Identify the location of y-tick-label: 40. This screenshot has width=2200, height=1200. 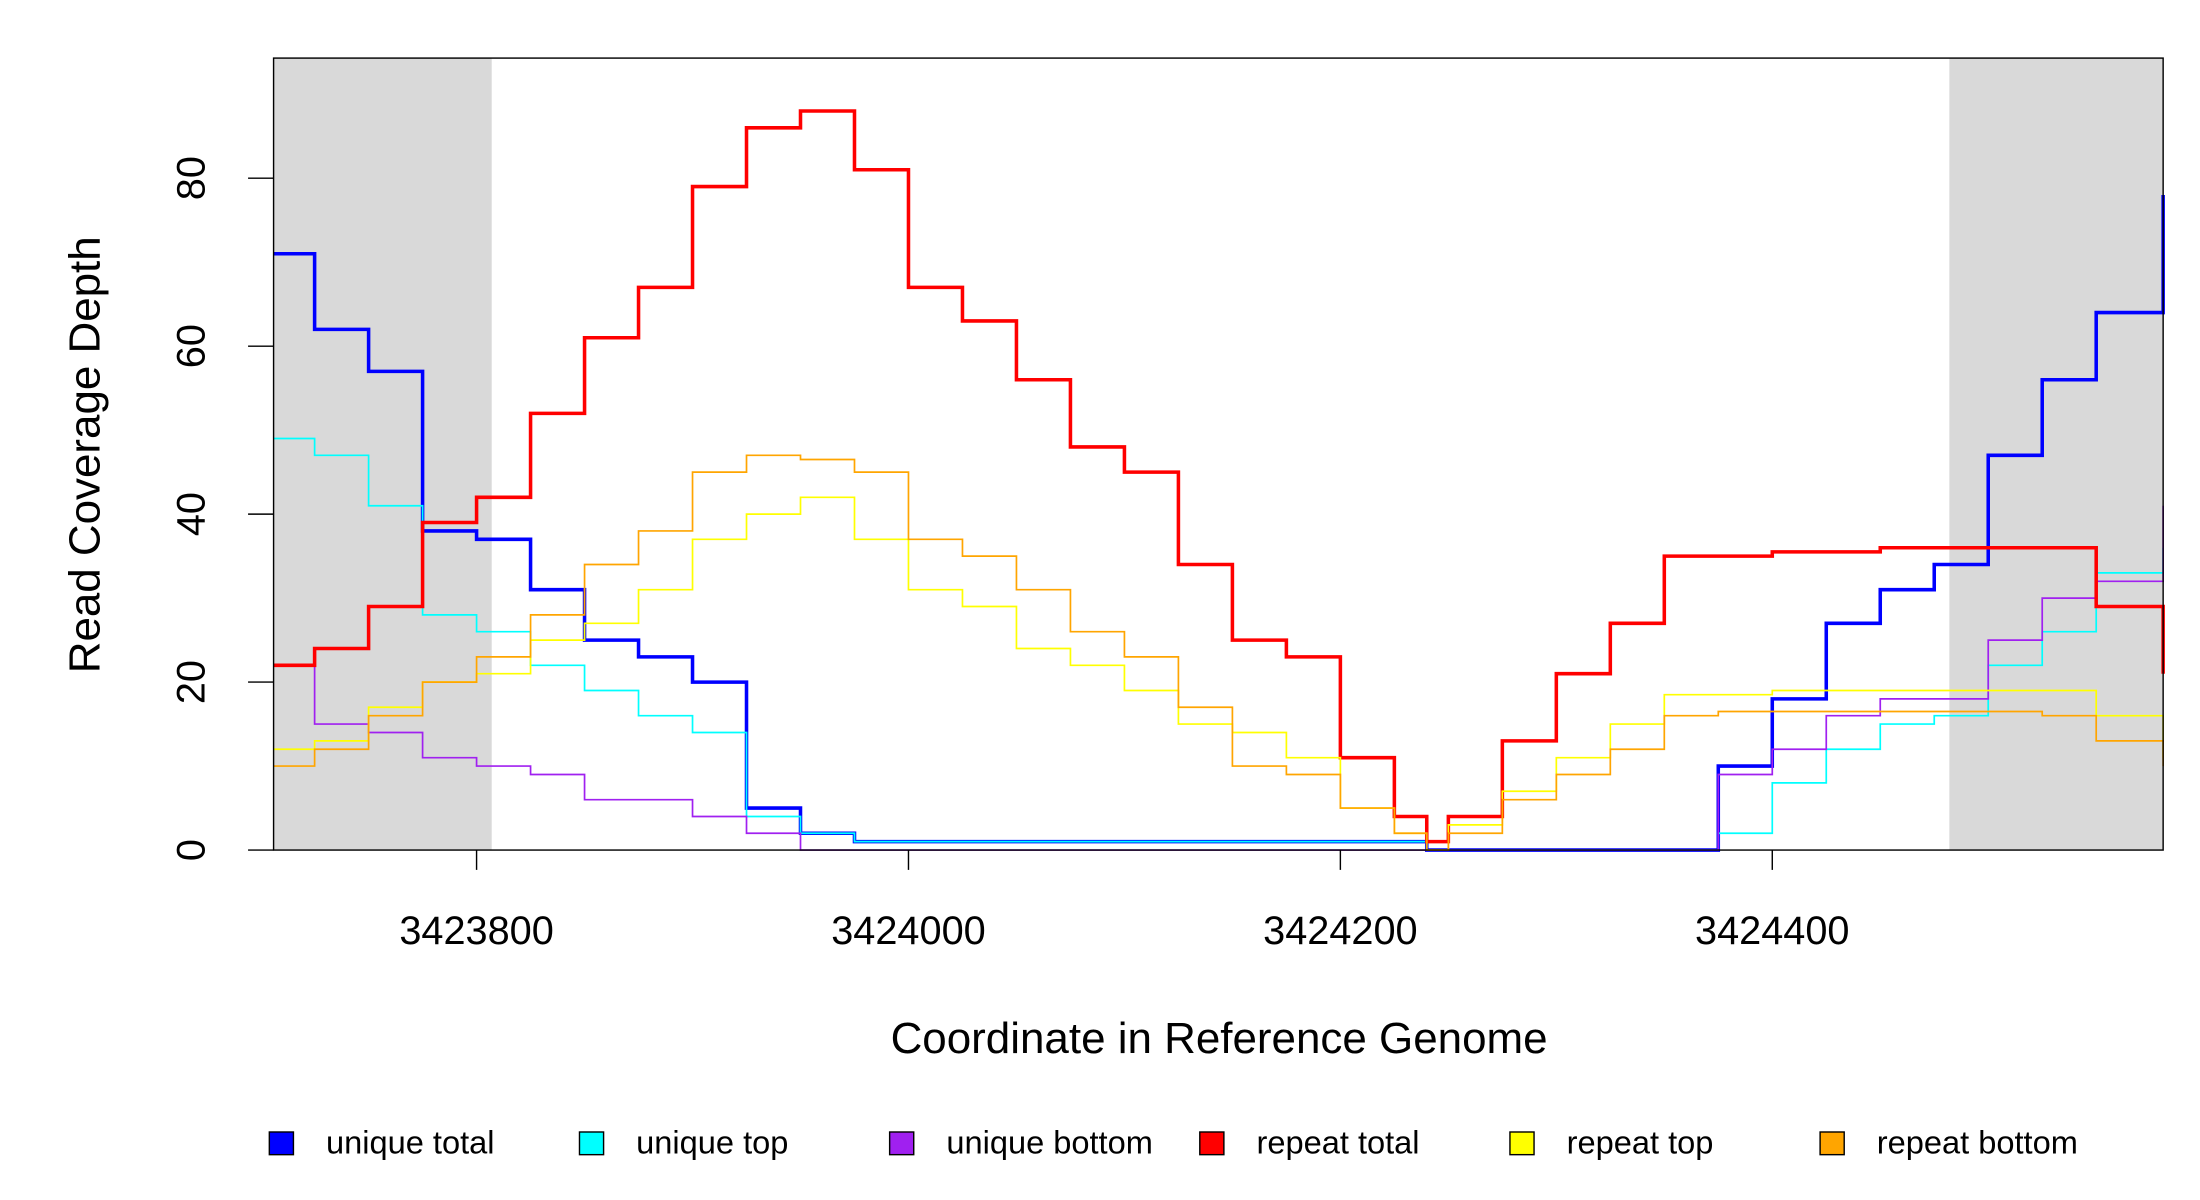
(192, 514).